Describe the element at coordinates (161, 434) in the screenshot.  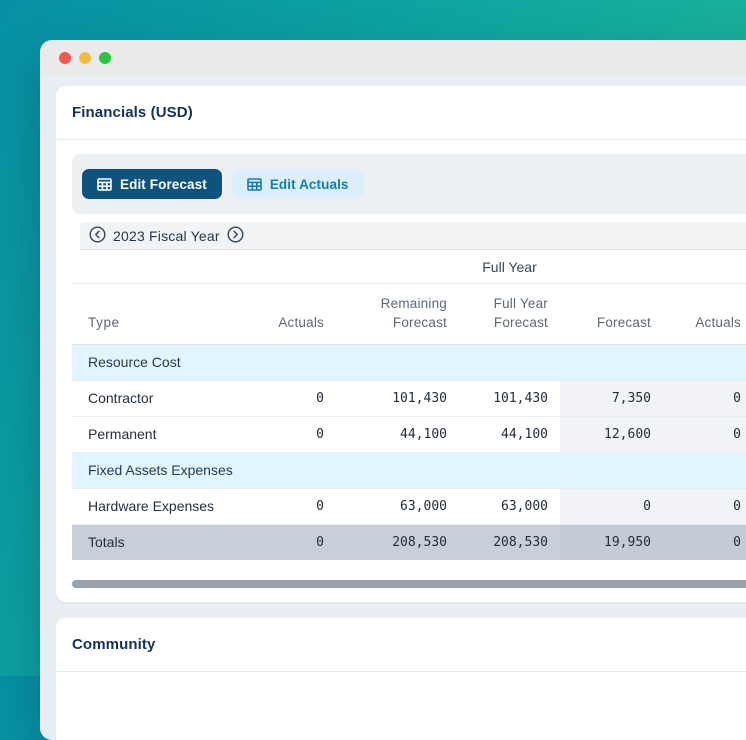
I see `row-label: Permanent` at that location.